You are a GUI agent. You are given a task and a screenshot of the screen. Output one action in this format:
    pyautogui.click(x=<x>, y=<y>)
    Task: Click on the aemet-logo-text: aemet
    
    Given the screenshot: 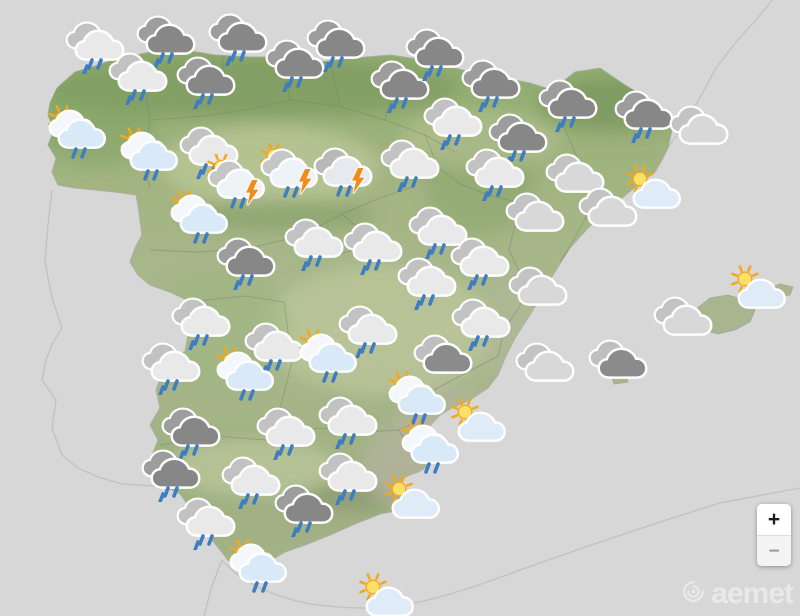 What is the action you would take?
    pyautogui.click(x=752, y=593)
    